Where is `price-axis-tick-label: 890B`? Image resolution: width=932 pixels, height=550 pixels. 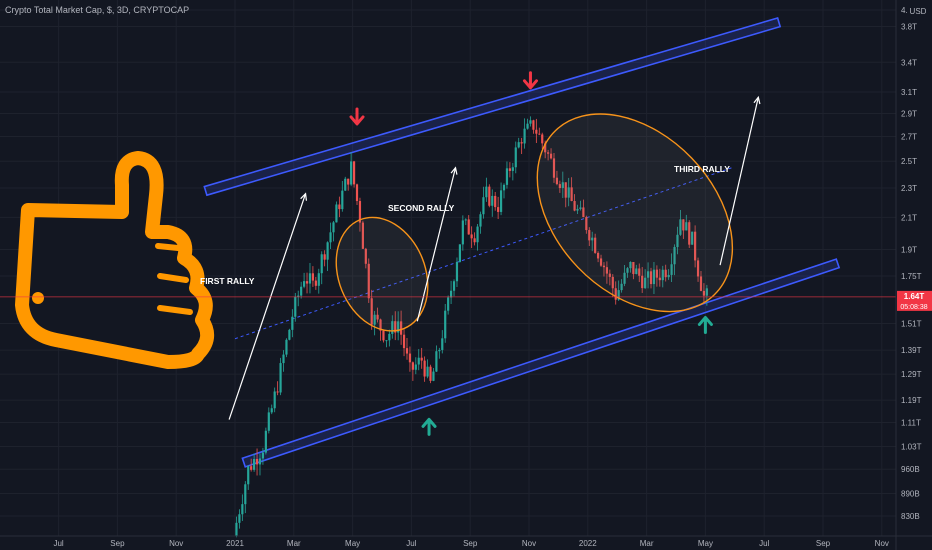
price-axis-tick-label: 890B is located at coordinates (910, 494).